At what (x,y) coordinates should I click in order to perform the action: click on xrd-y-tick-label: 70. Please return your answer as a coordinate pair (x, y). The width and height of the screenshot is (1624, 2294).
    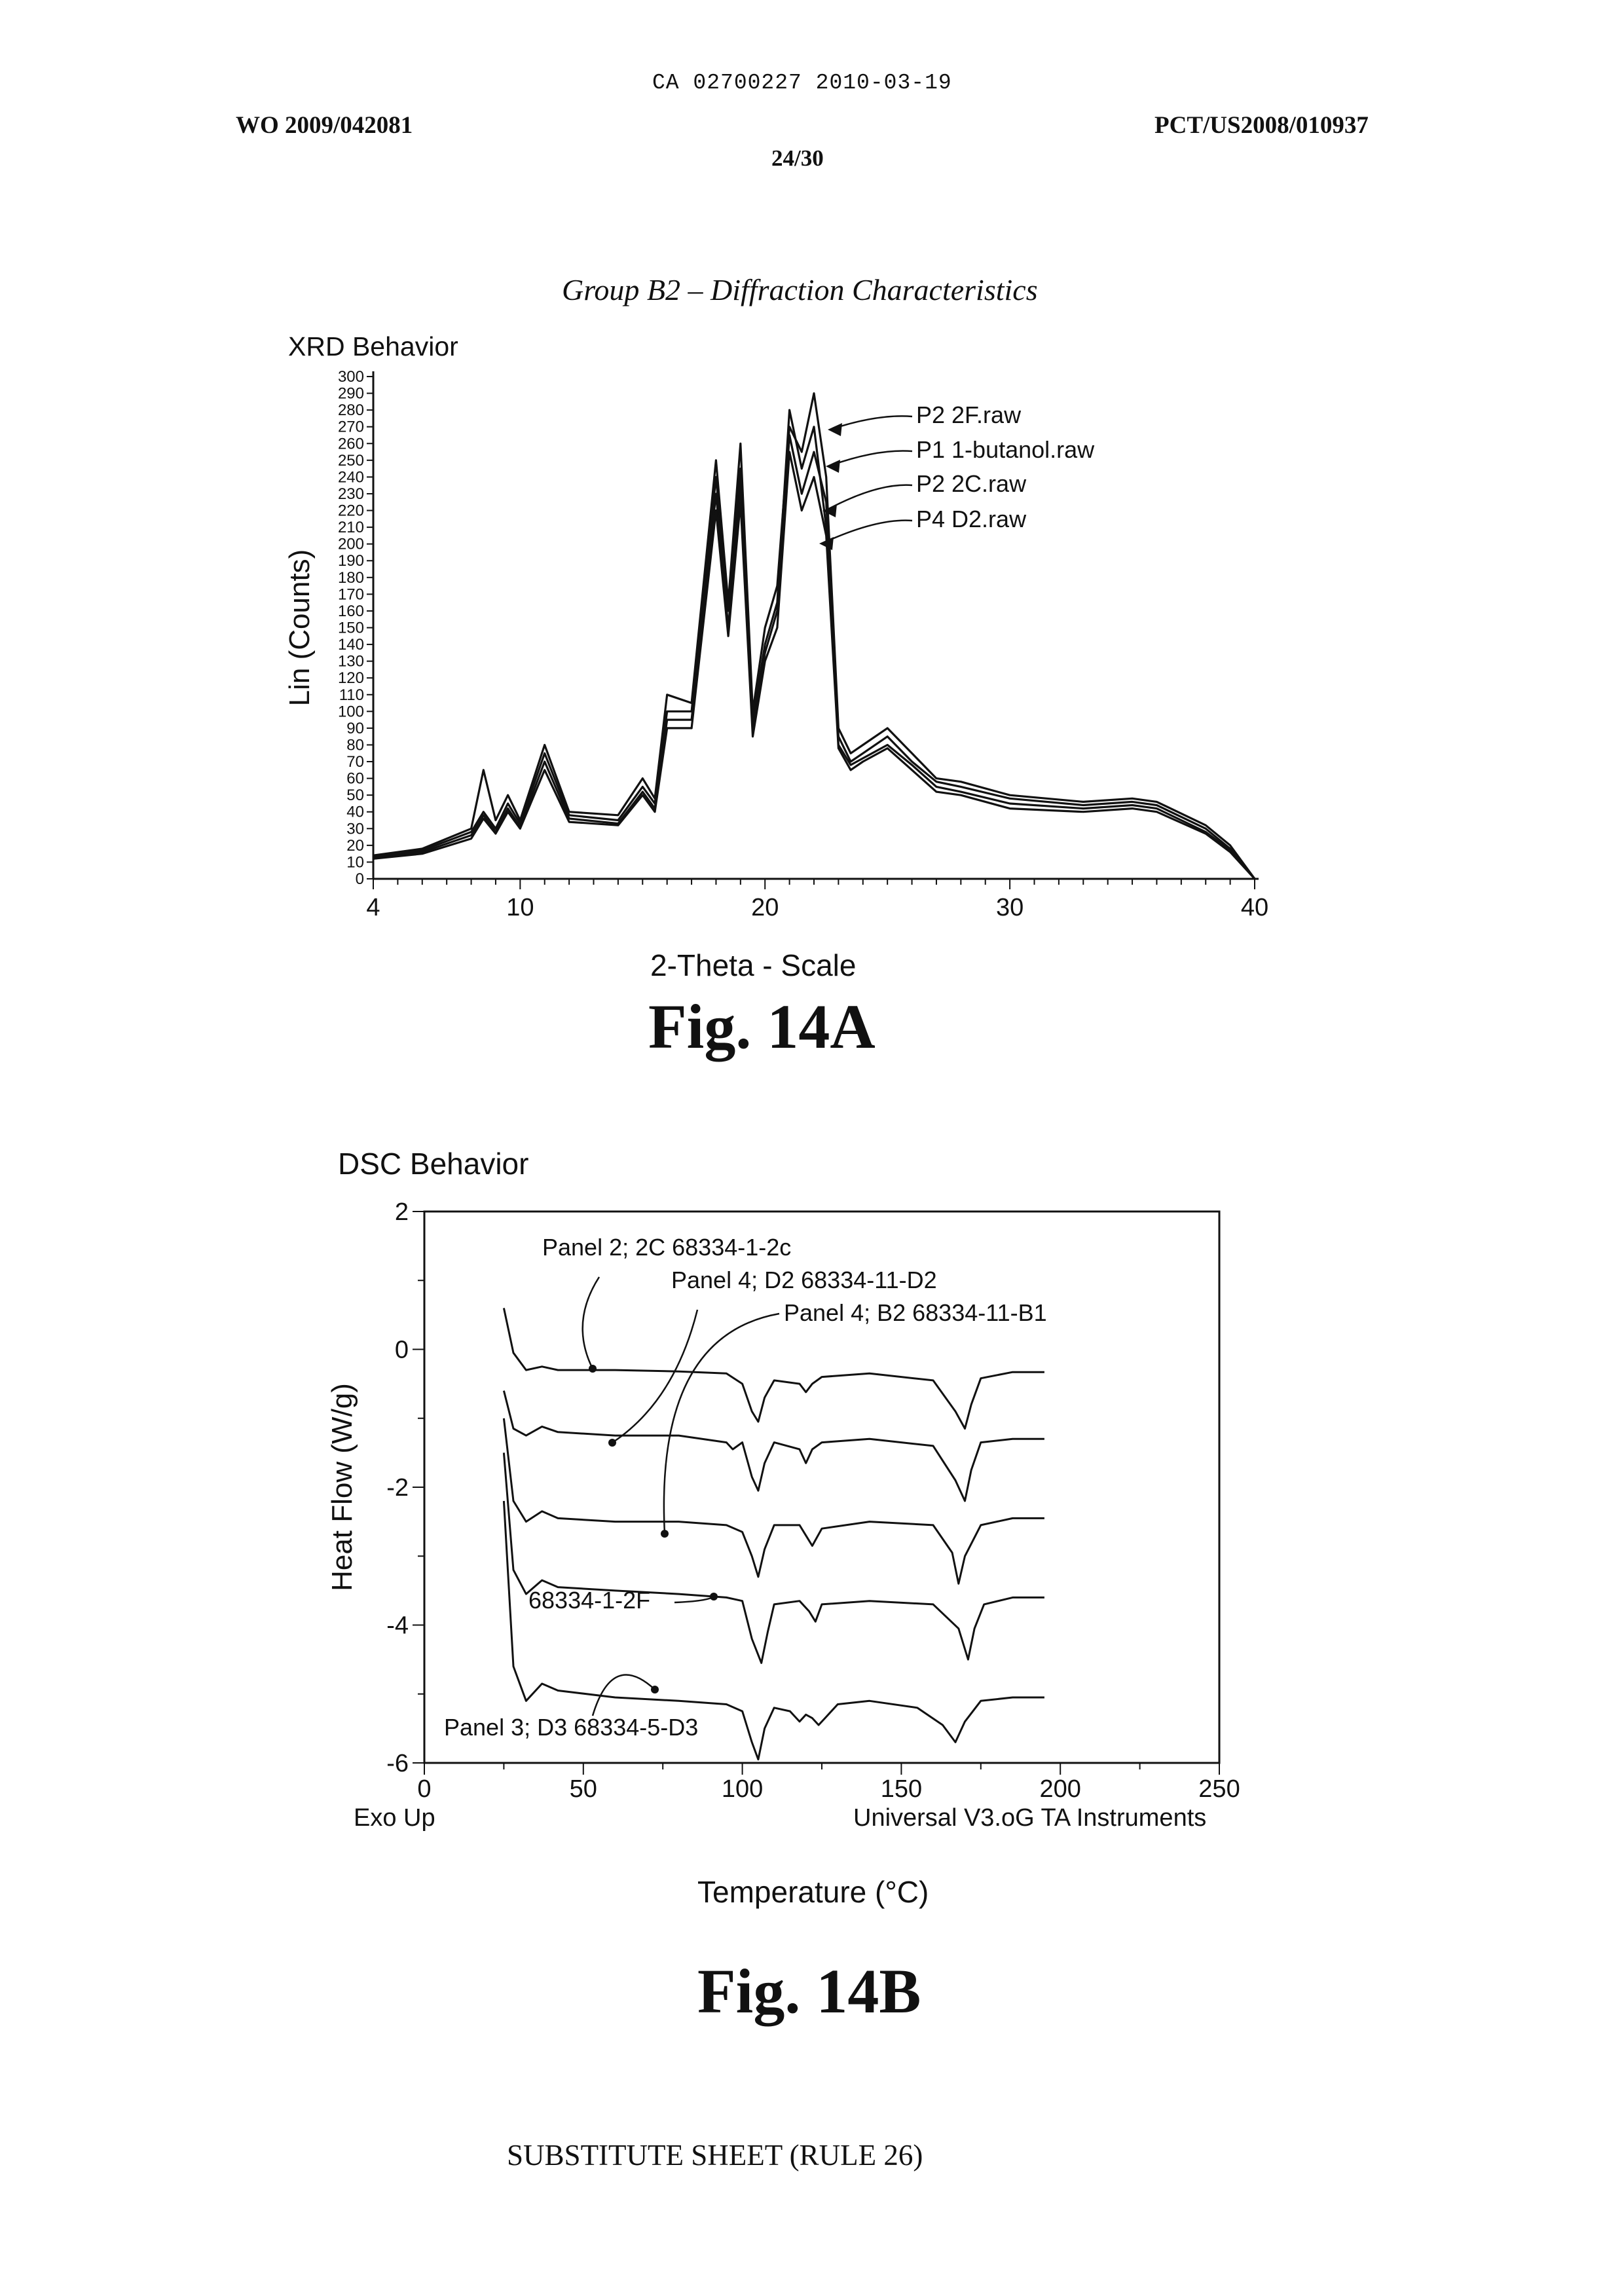
    Looking at the image, I should click on (355, 762).